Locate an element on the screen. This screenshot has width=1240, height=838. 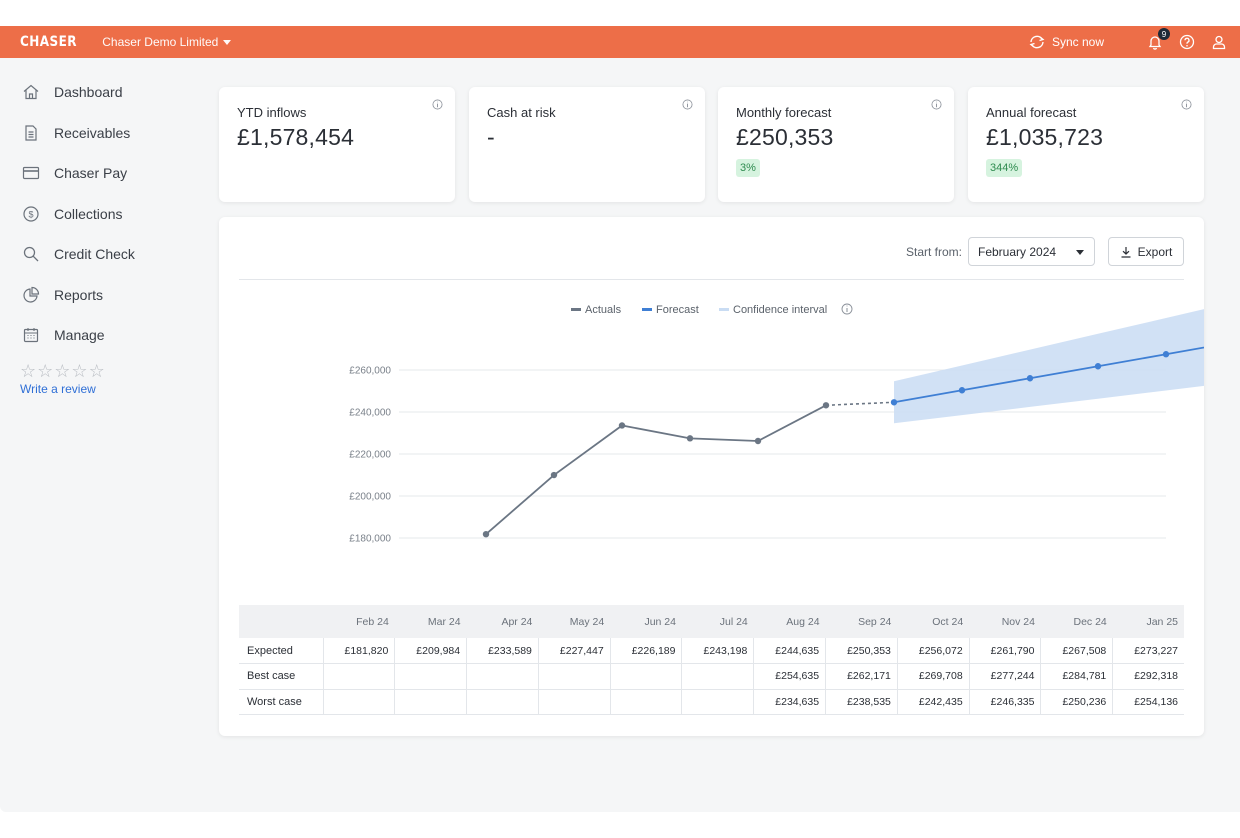
start-from-label: Start from: is located at coordinates (933, 251).